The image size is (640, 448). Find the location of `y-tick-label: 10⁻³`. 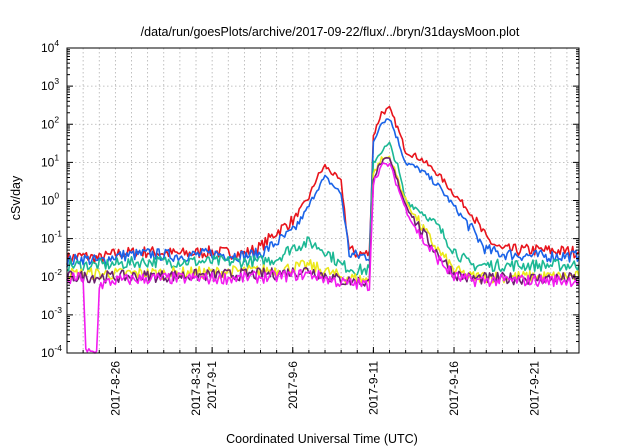

y-tick-label: 10⁻³ is located at coordinates (51, 313).